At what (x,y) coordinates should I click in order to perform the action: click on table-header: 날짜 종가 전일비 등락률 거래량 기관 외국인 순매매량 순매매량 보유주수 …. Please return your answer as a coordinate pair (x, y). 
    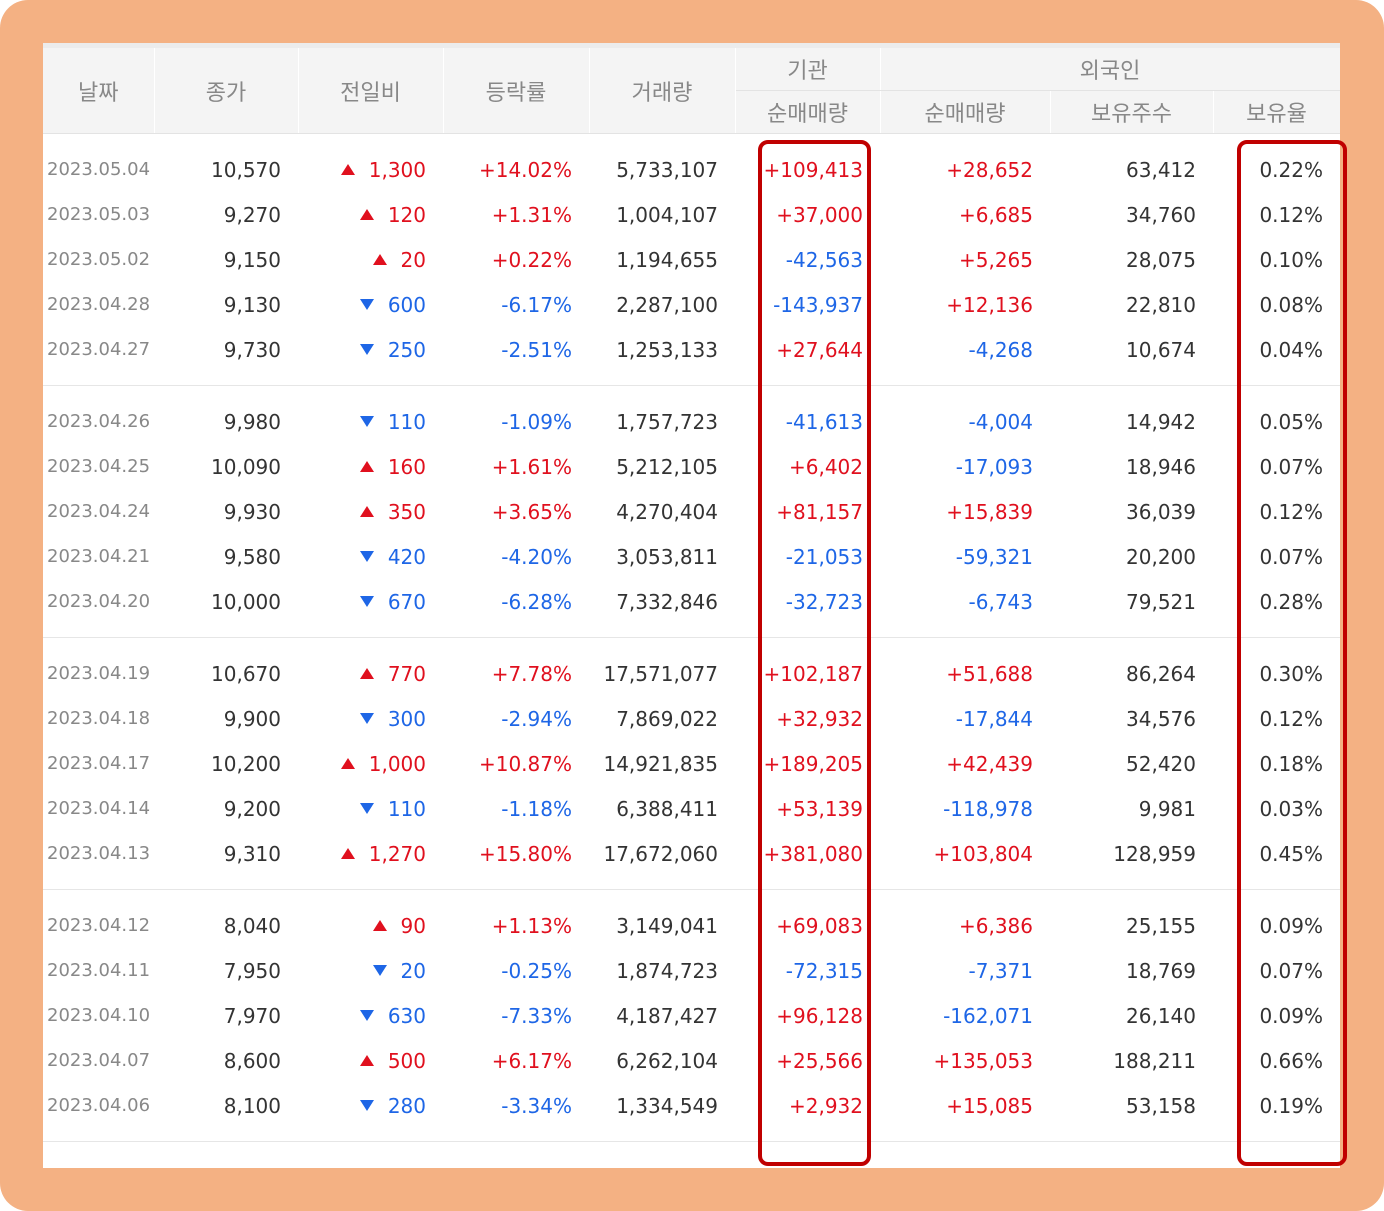
    Looking at the image, I should click on (691, 88).